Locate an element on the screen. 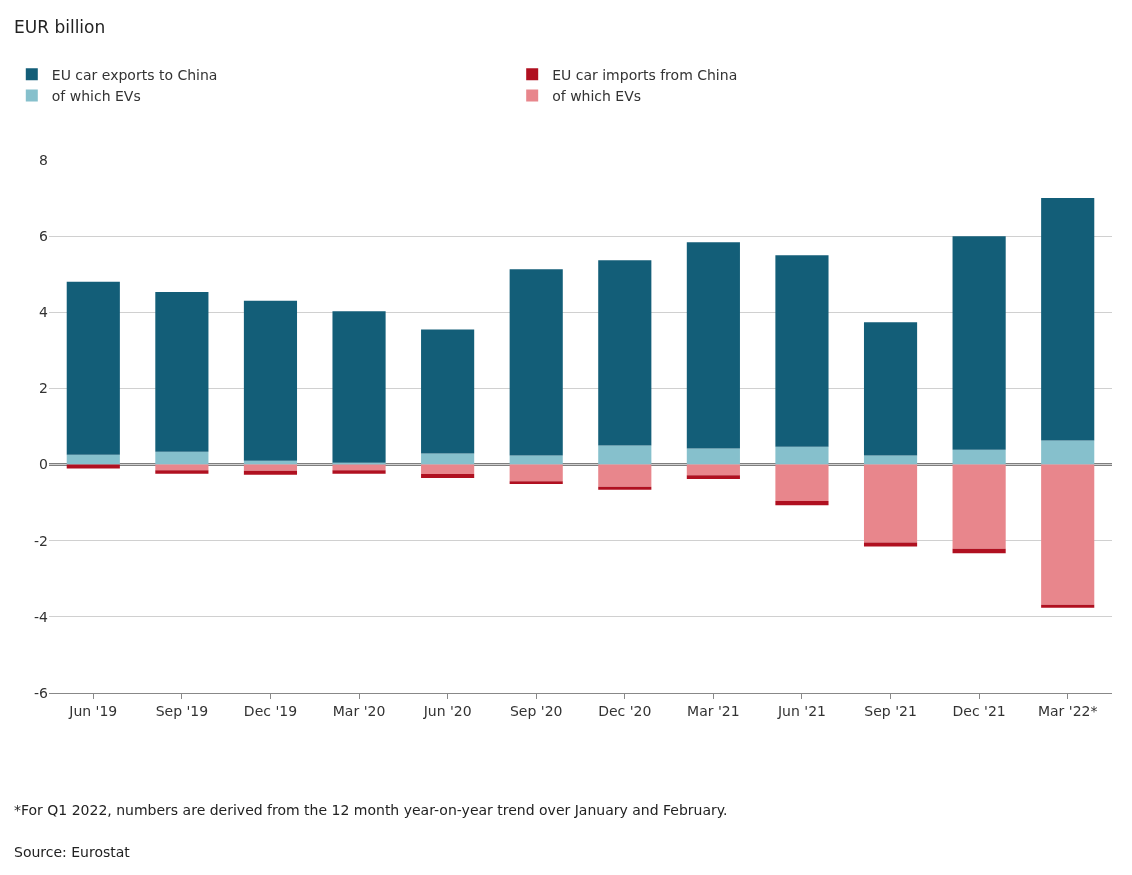  text: *For Q1 2022, numbers are derived from the 12 month year-on-year trend over January and February. is located at coordinates (371, 810).